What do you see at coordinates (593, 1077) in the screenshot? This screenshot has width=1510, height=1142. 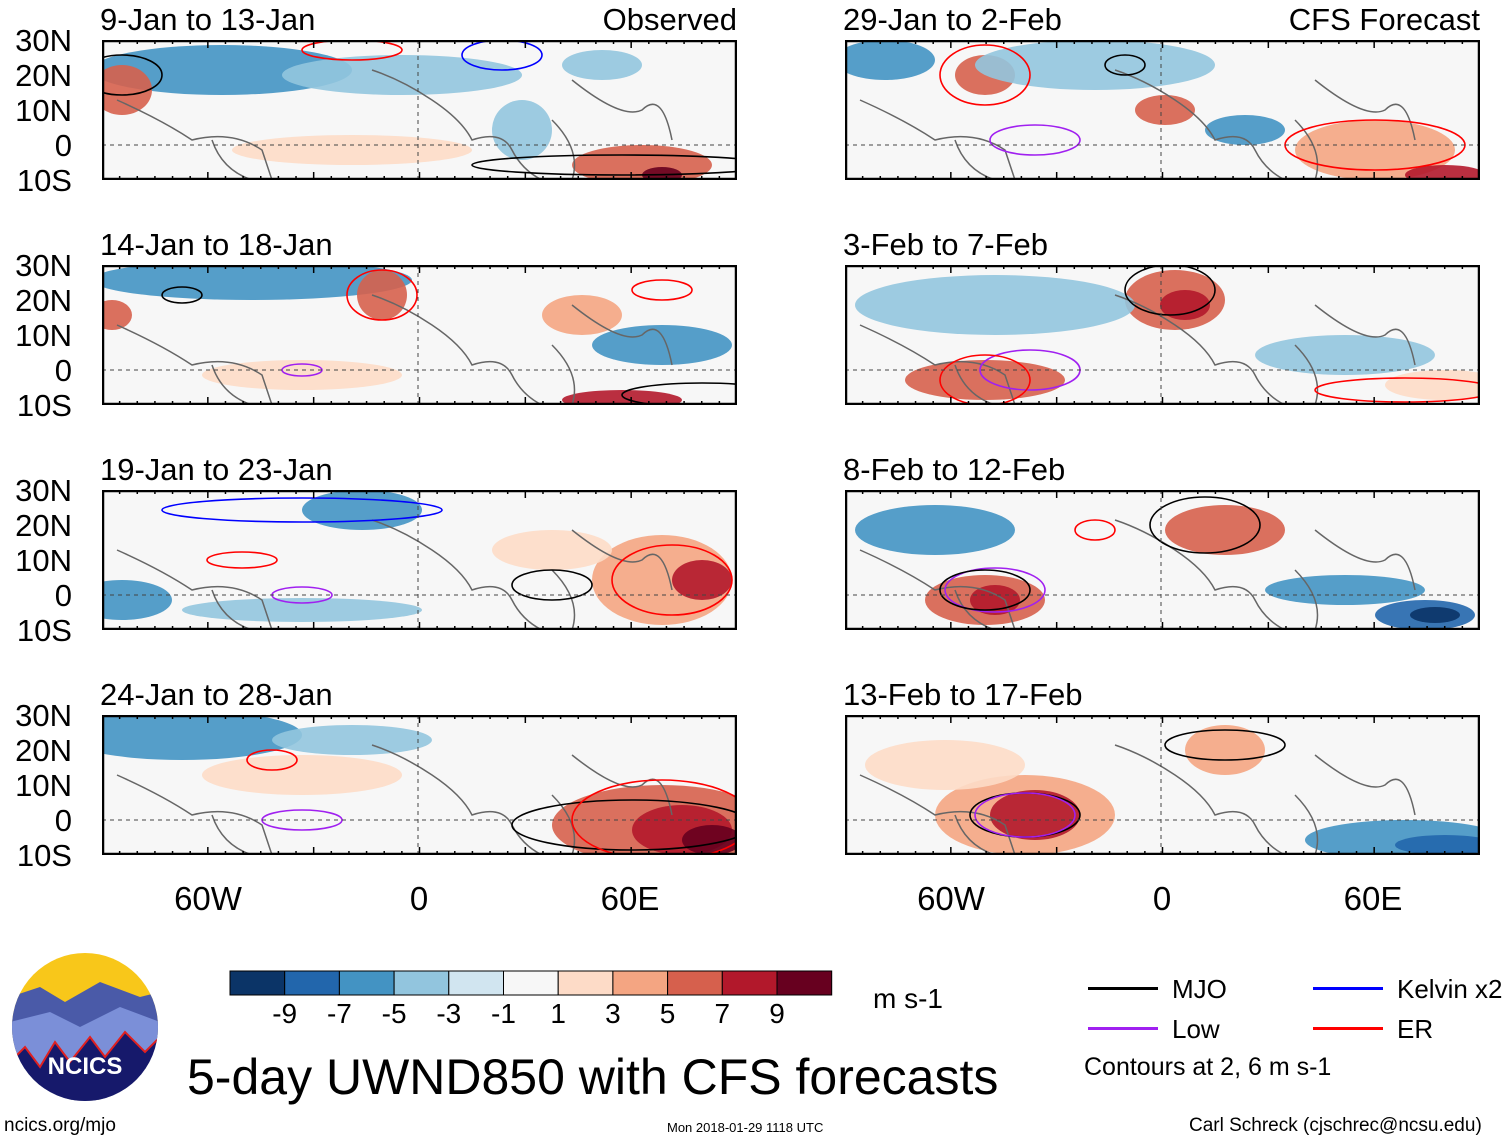 I see `figure-title: 5-day UWND850 with CFS forecasts` at bounding box center [593, 1077].